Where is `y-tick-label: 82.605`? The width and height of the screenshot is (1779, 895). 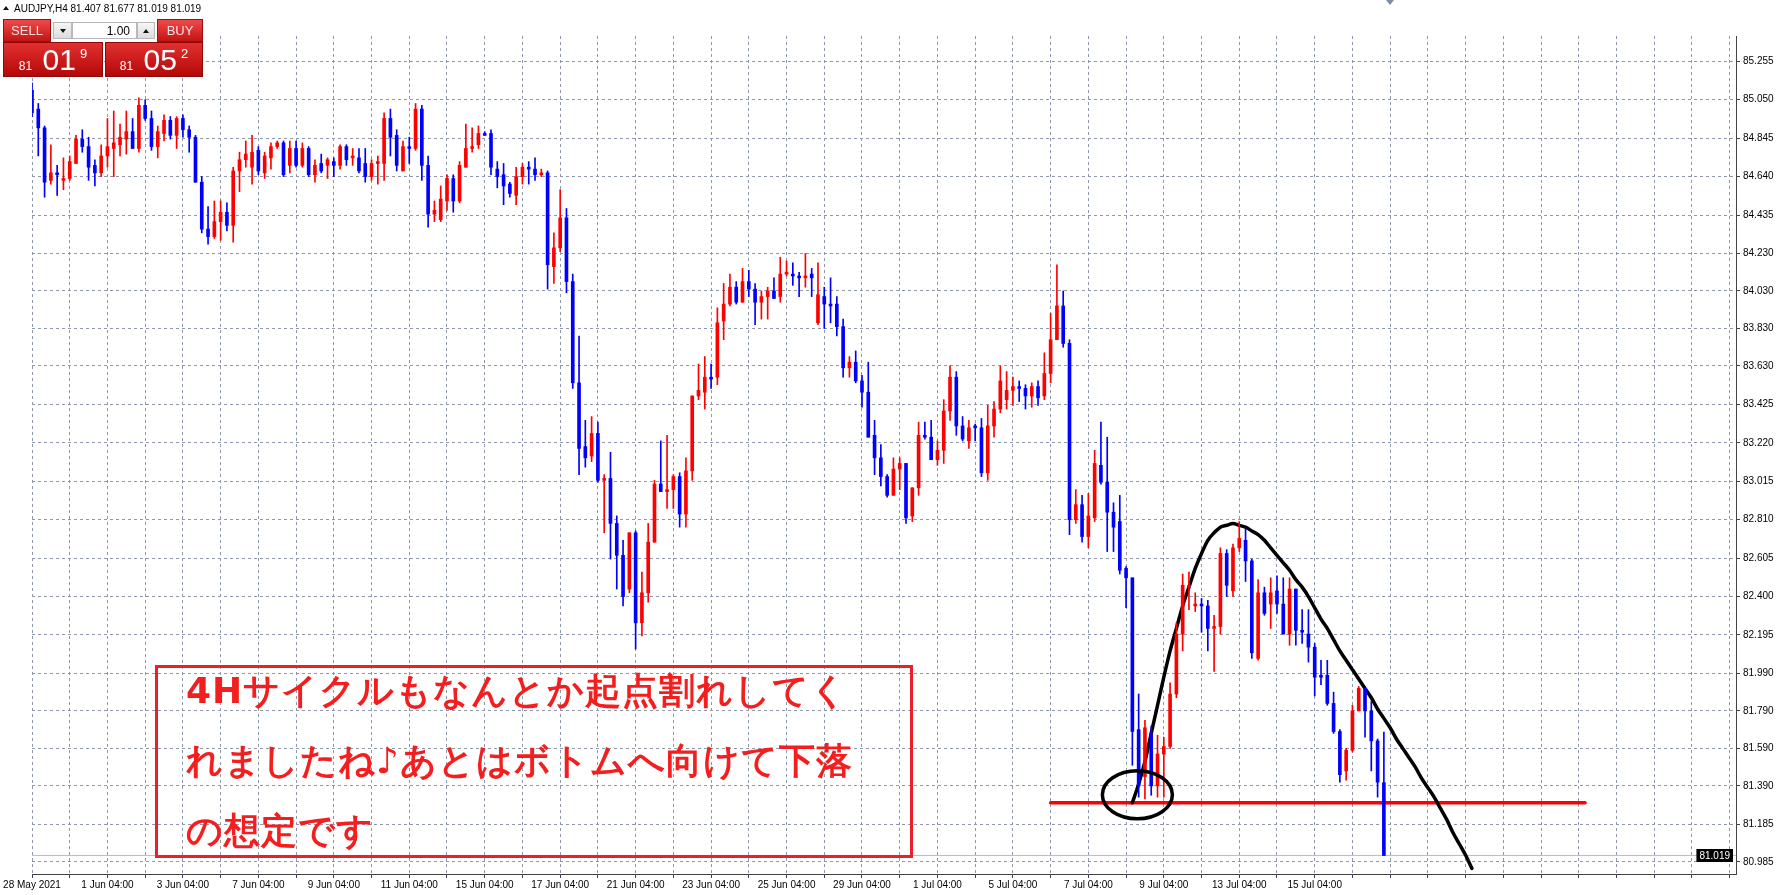
y-tick-label: 82.605 is located at coordinates (1759, 557).